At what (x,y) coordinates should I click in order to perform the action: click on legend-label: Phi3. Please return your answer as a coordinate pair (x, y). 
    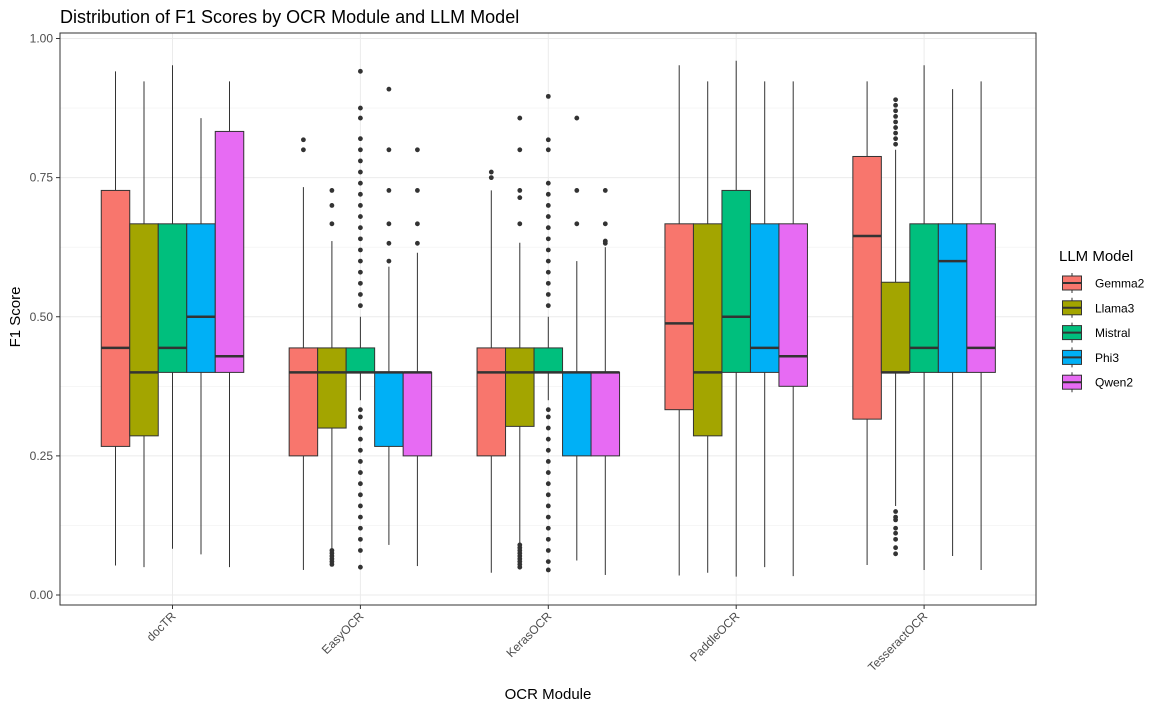
    Looking at the image, I should click on (1107, 358).